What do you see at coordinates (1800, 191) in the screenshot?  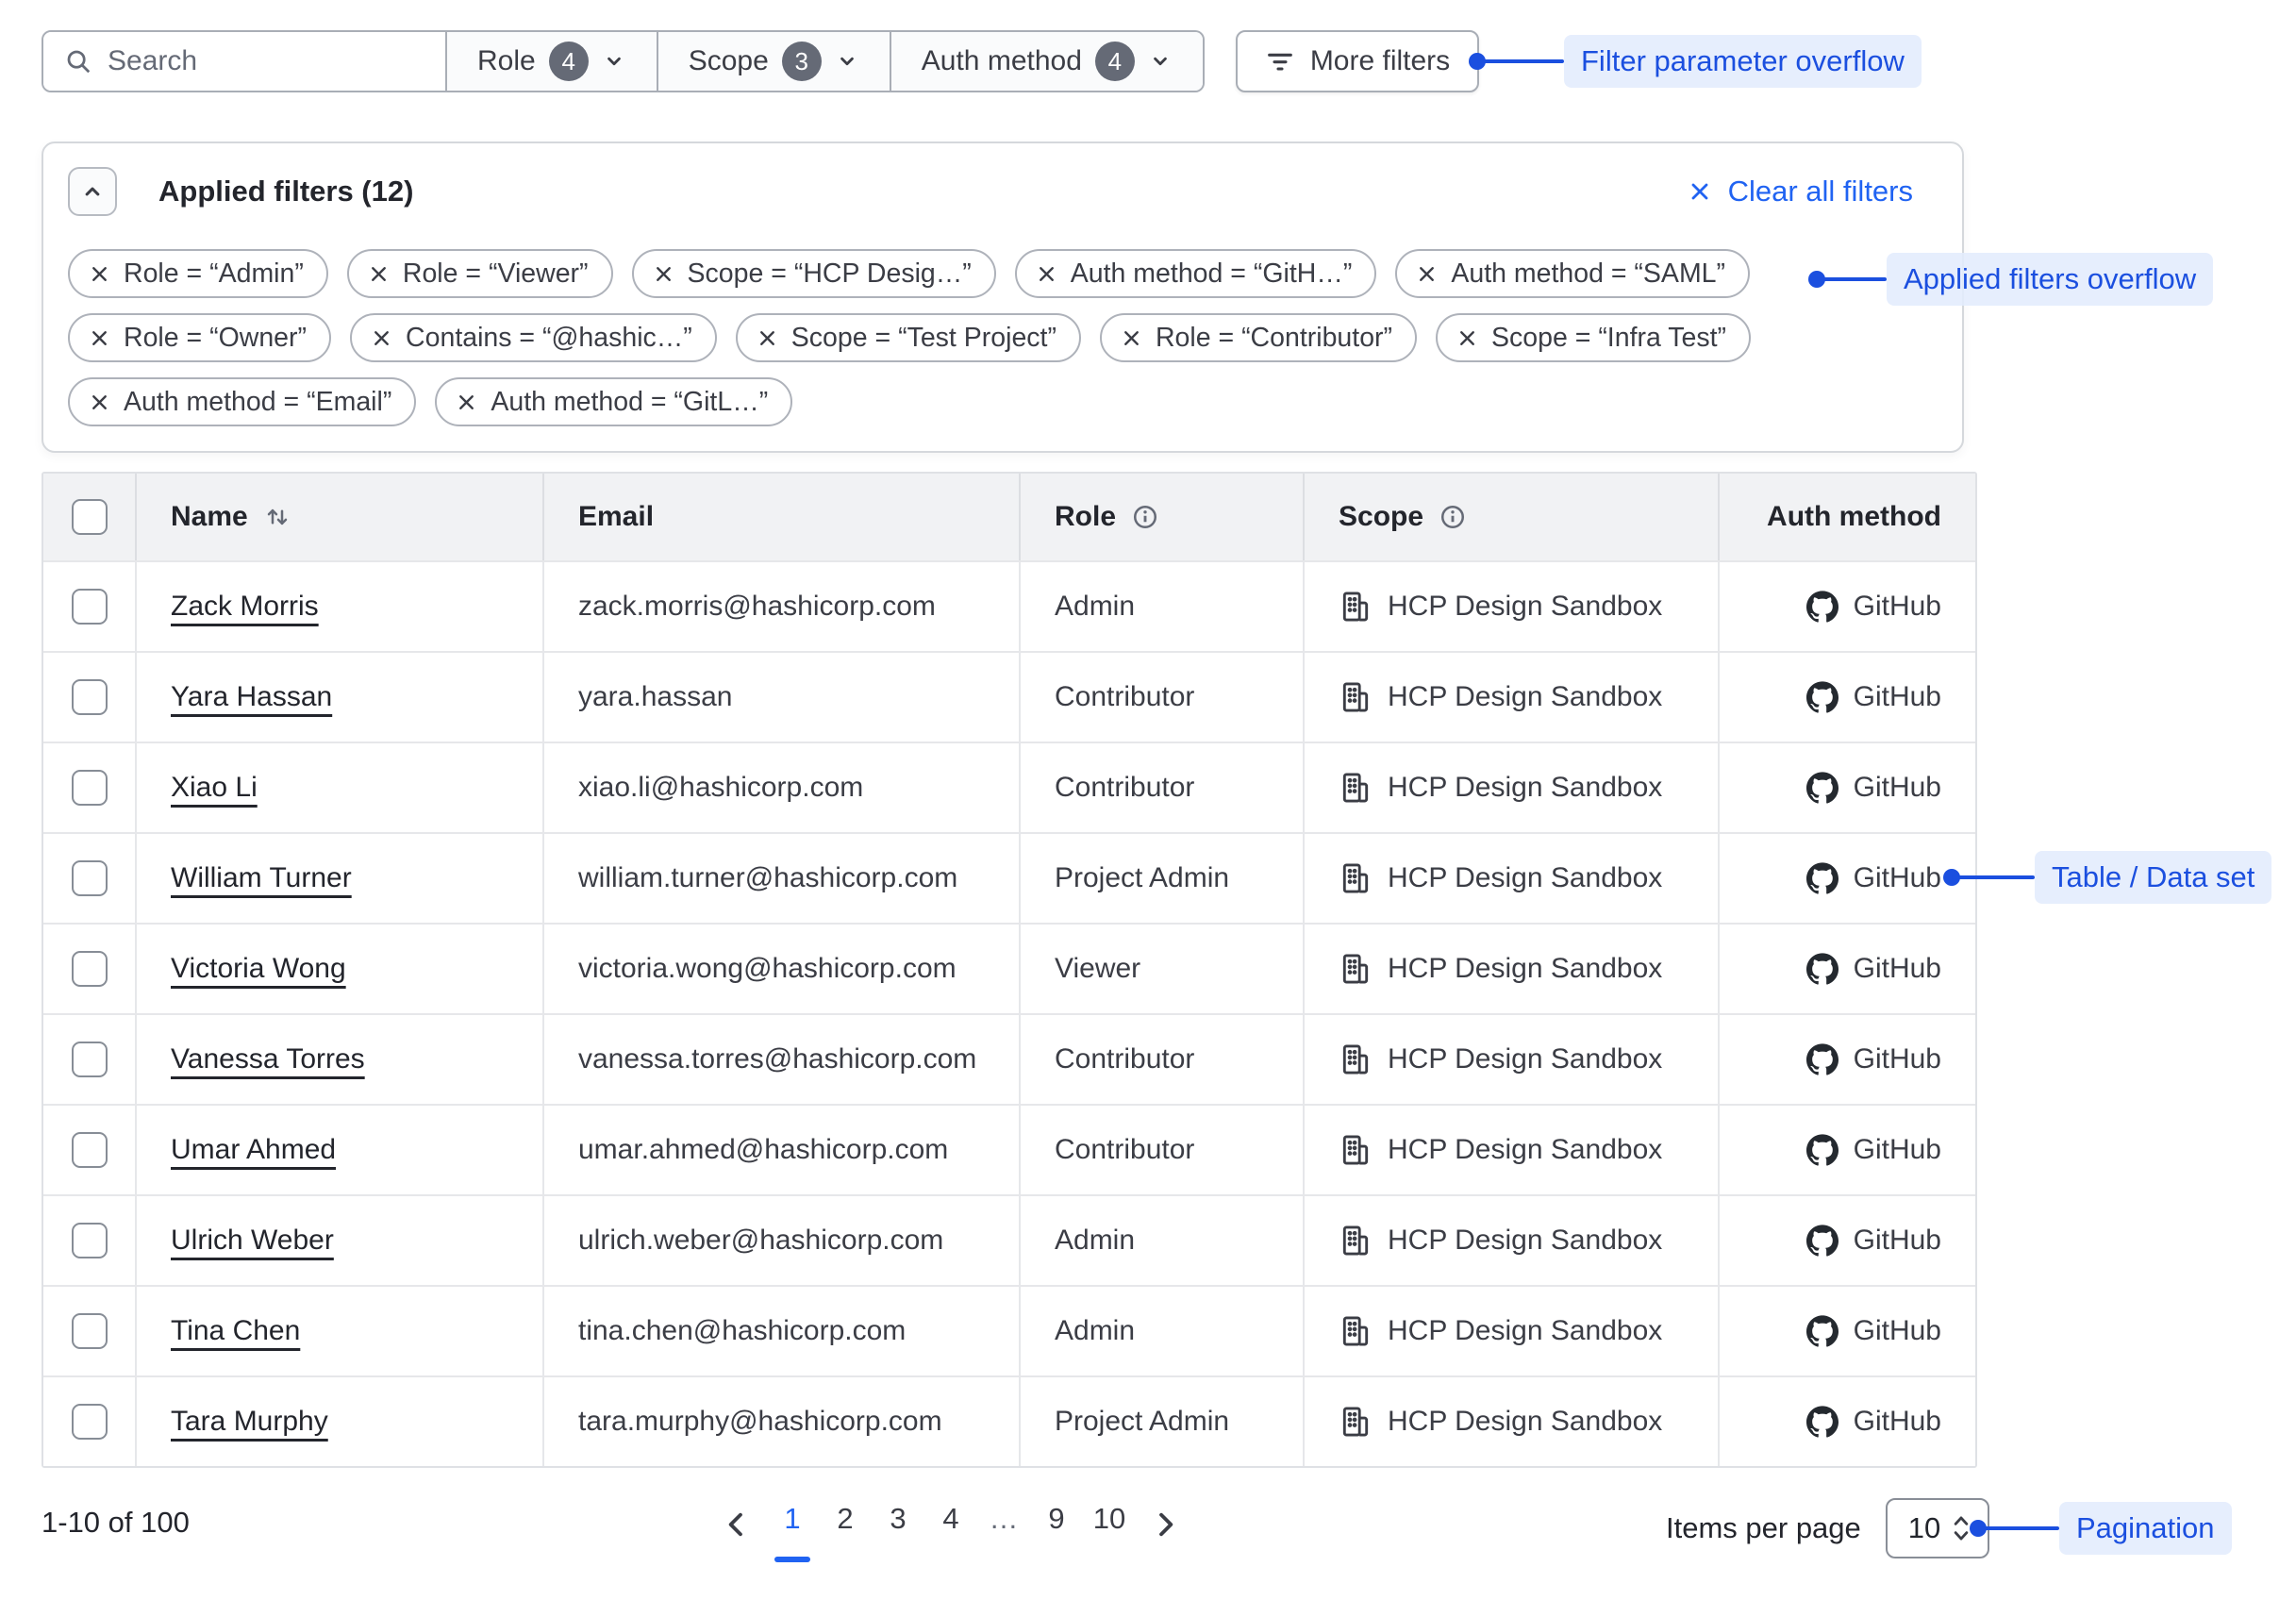 I see `clear-all-filters-button: Clear all filters` at bounding box center [1800, 191].